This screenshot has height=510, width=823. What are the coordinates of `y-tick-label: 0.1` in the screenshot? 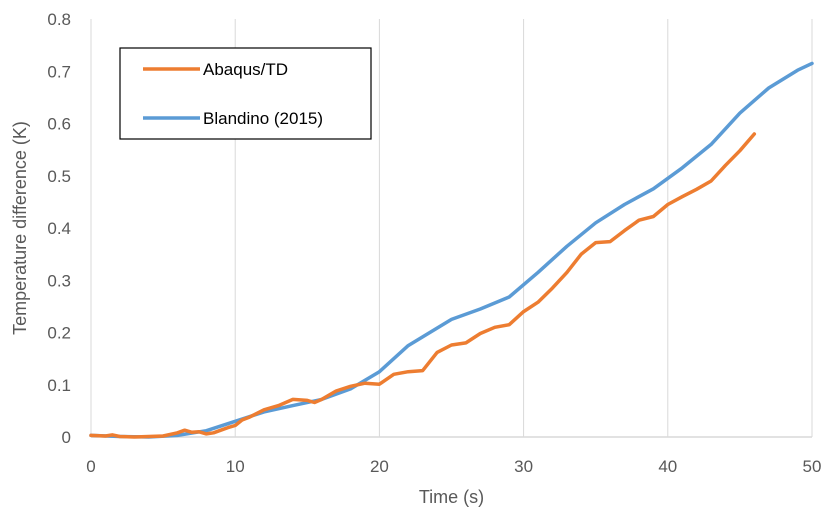 It's located at (59, 385).